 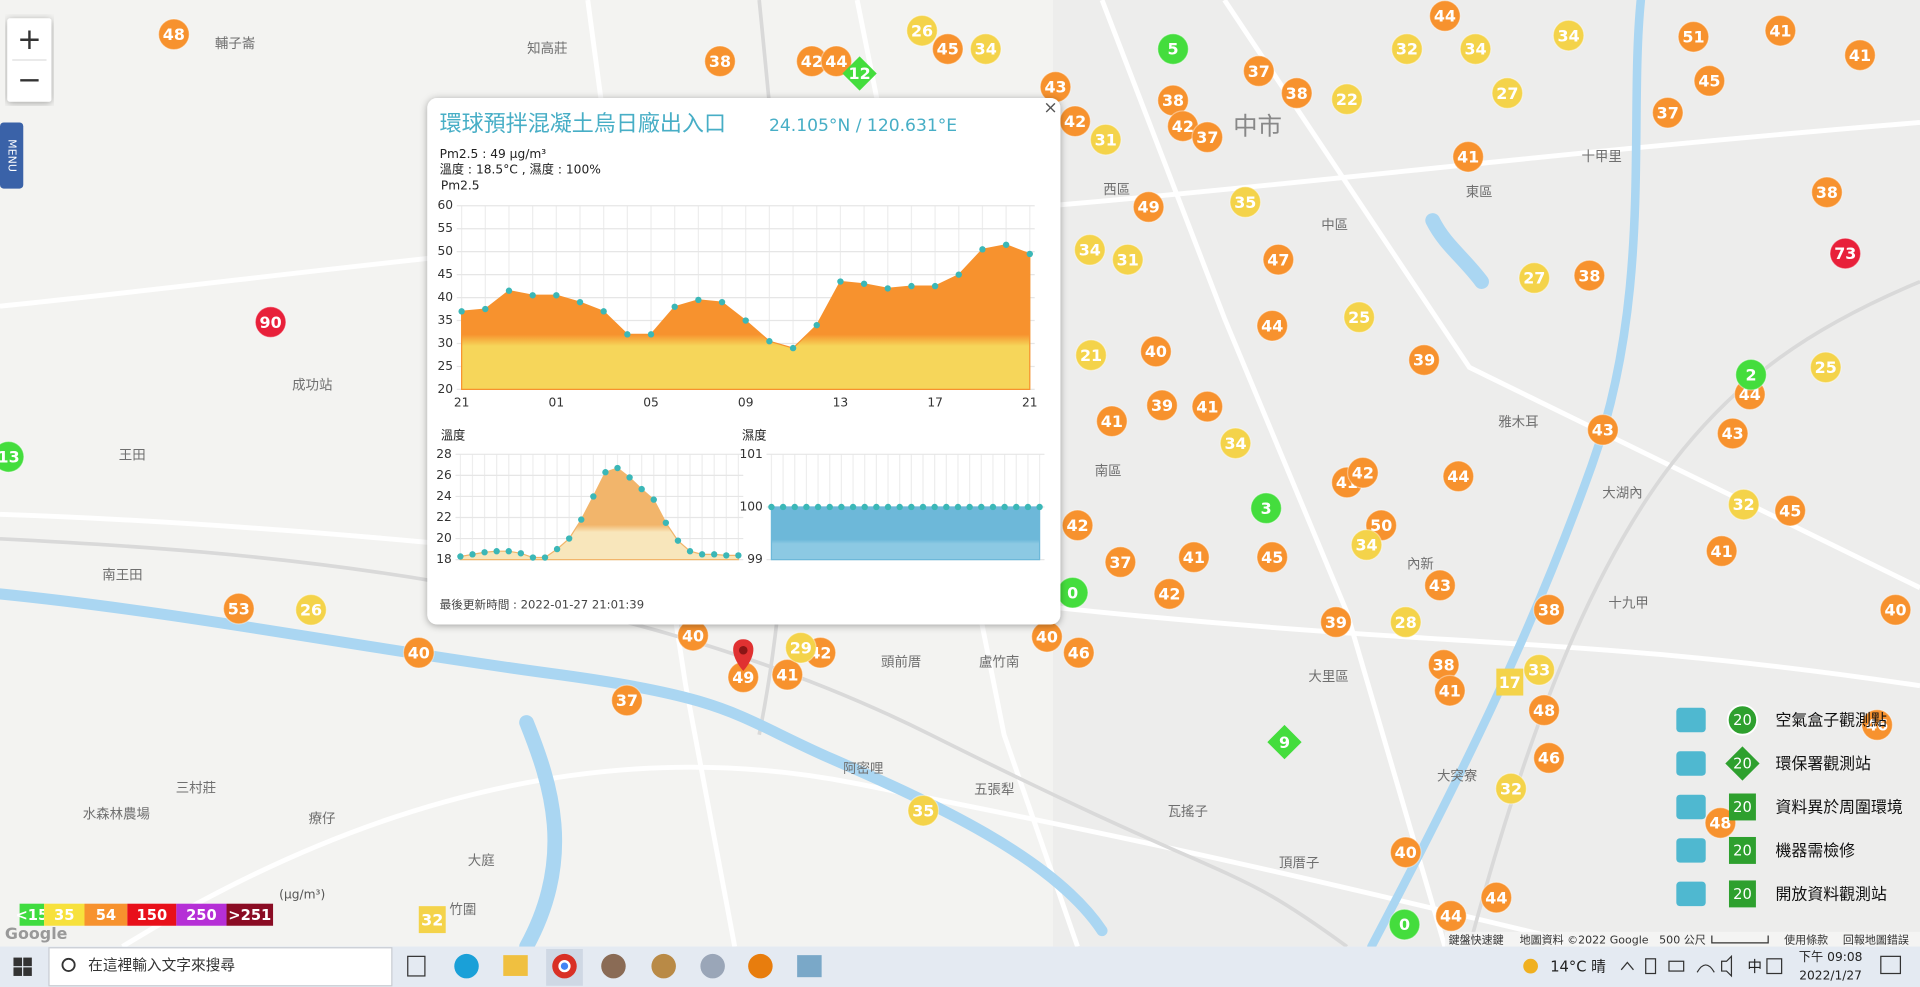 I want to click on station-marker: 17, so click(x=1510, y=682).